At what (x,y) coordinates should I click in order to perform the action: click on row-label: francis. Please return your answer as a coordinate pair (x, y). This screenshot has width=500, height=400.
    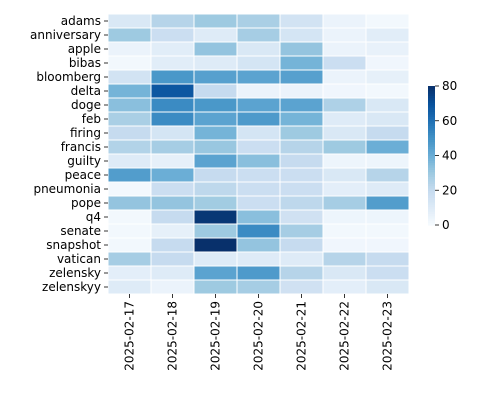
    Looking at the image, I should click on (81, 147).